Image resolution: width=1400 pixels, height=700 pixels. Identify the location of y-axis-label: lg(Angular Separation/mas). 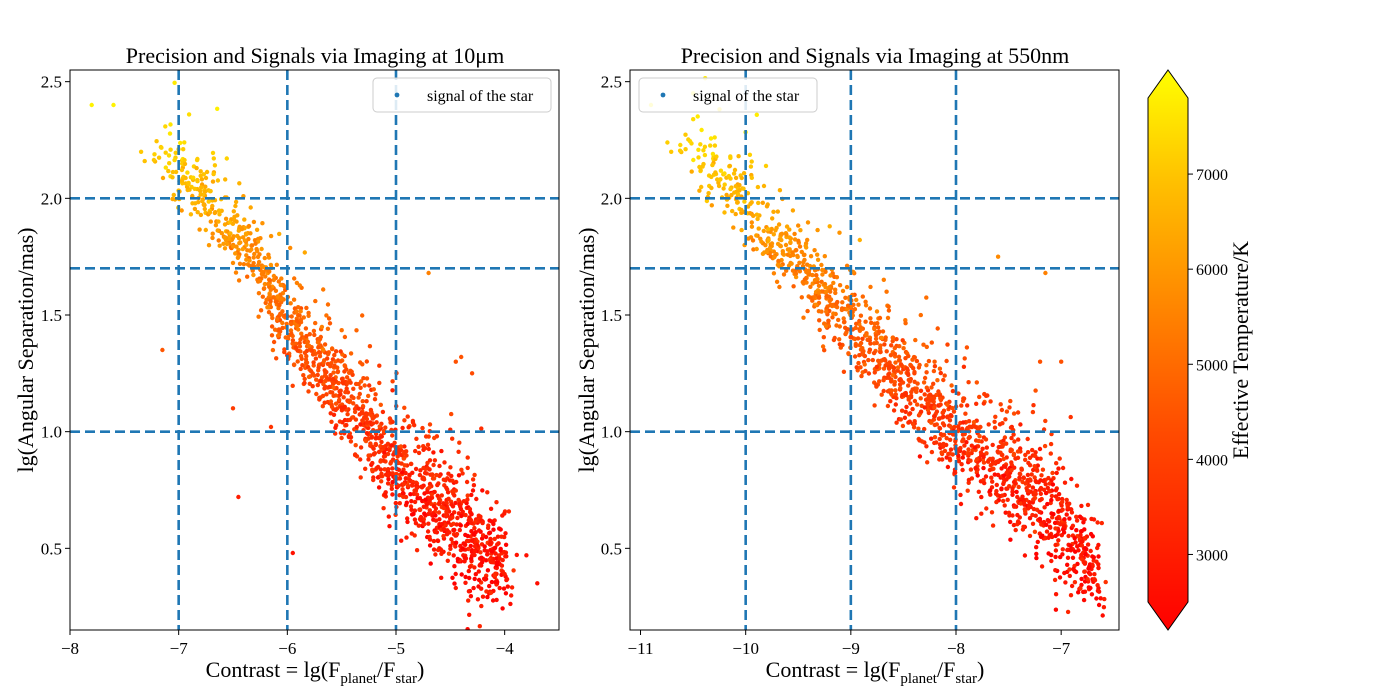
(25, 350).